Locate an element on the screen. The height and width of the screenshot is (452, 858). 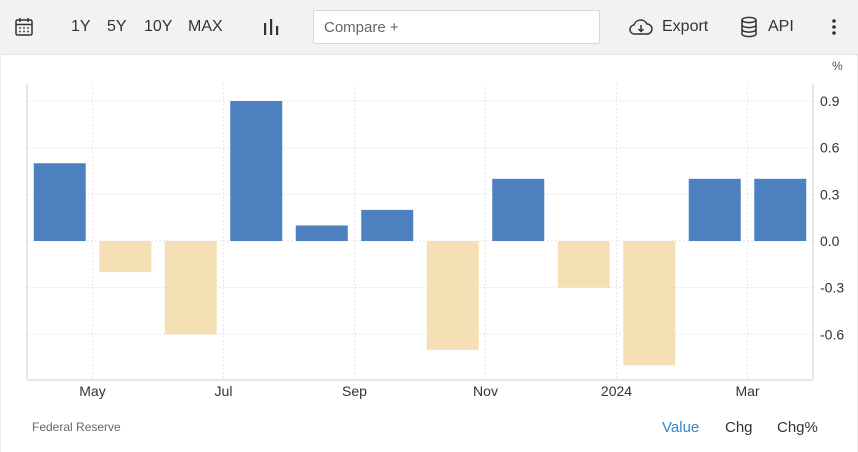
left-border is located at coordinates (0, 253).